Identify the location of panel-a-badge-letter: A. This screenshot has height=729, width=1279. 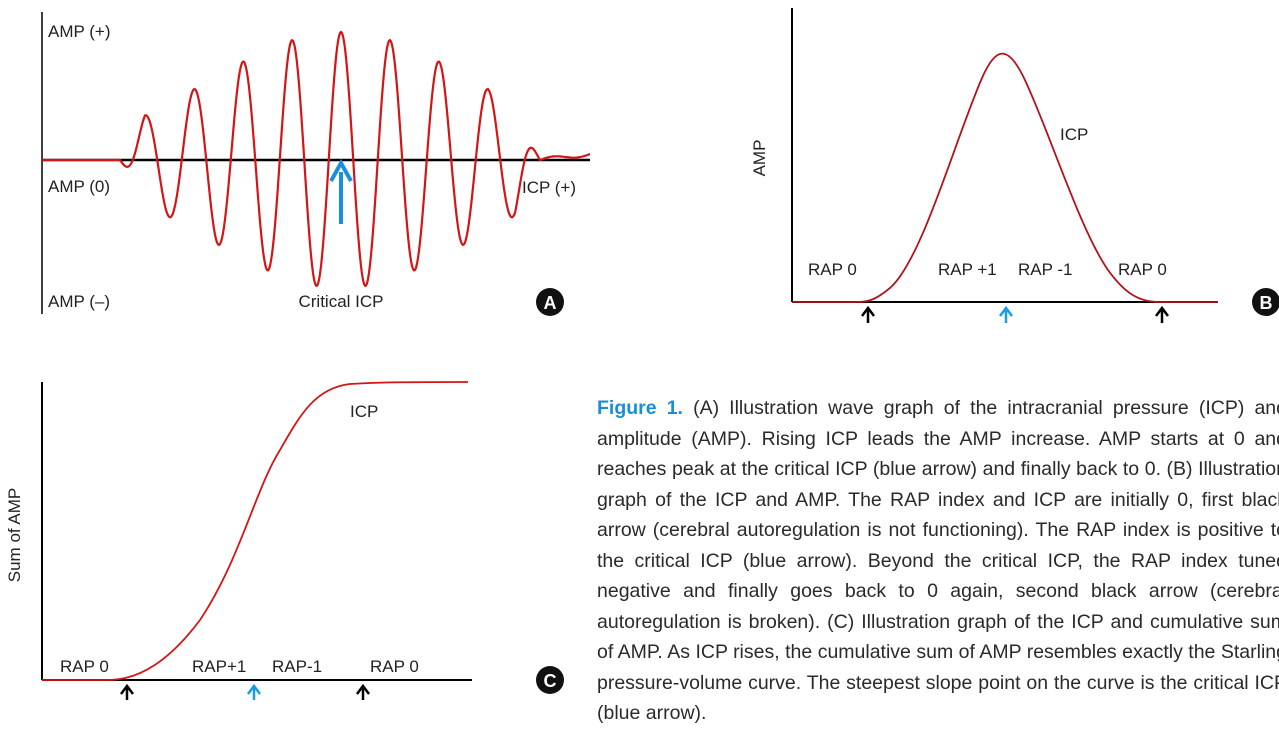
(550, 303).